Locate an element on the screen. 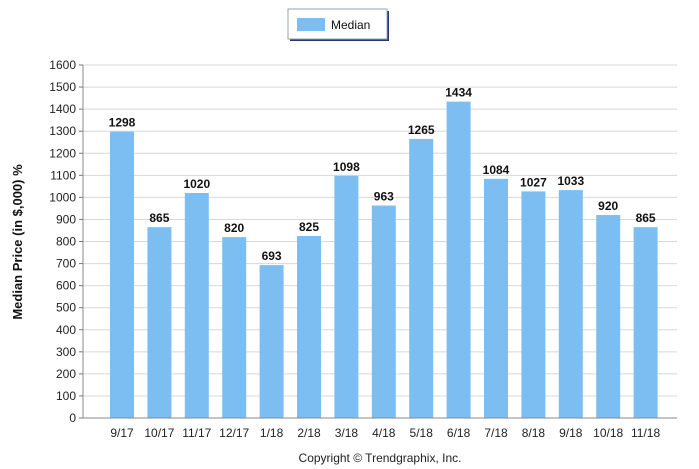 Image resolution: width=699 pixels, height=469 pixels. y-tick-label: 200 is located at coordinates (66, 374).